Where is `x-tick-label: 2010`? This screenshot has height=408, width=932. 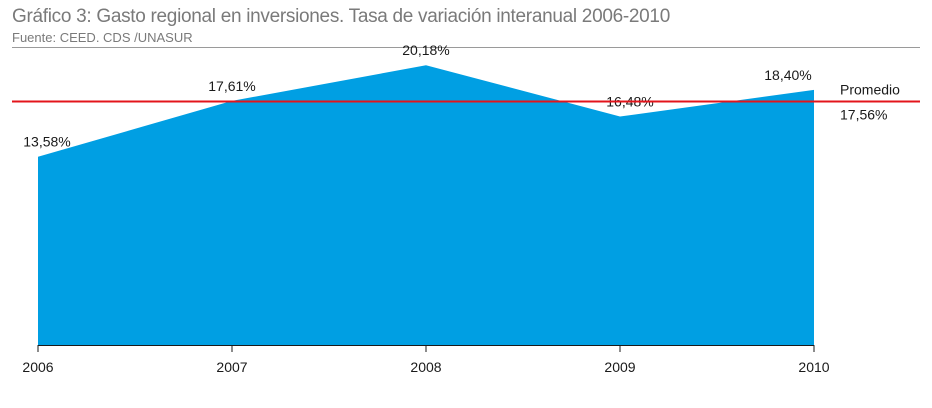
x-tick-label: 2010 is located at coordinates (813, 367).